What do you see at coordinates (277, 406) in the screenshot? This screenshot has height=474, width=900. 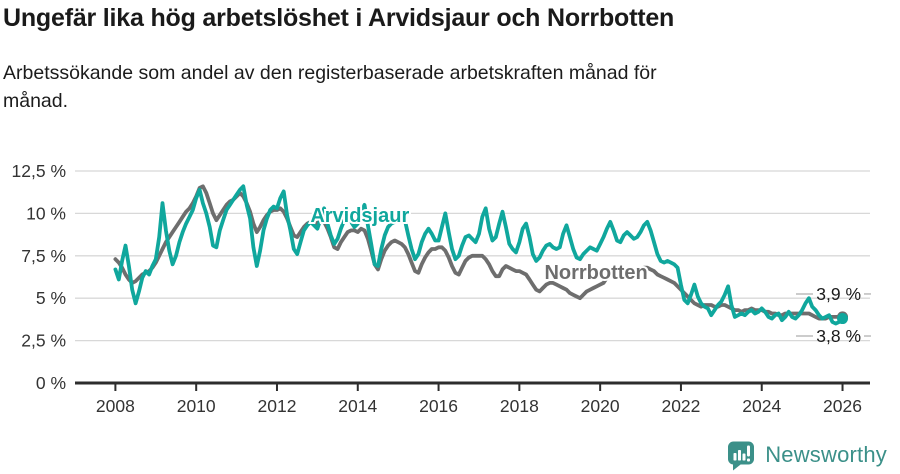 I see `x-tick-label: 2012` at bounding box center [277, 406].